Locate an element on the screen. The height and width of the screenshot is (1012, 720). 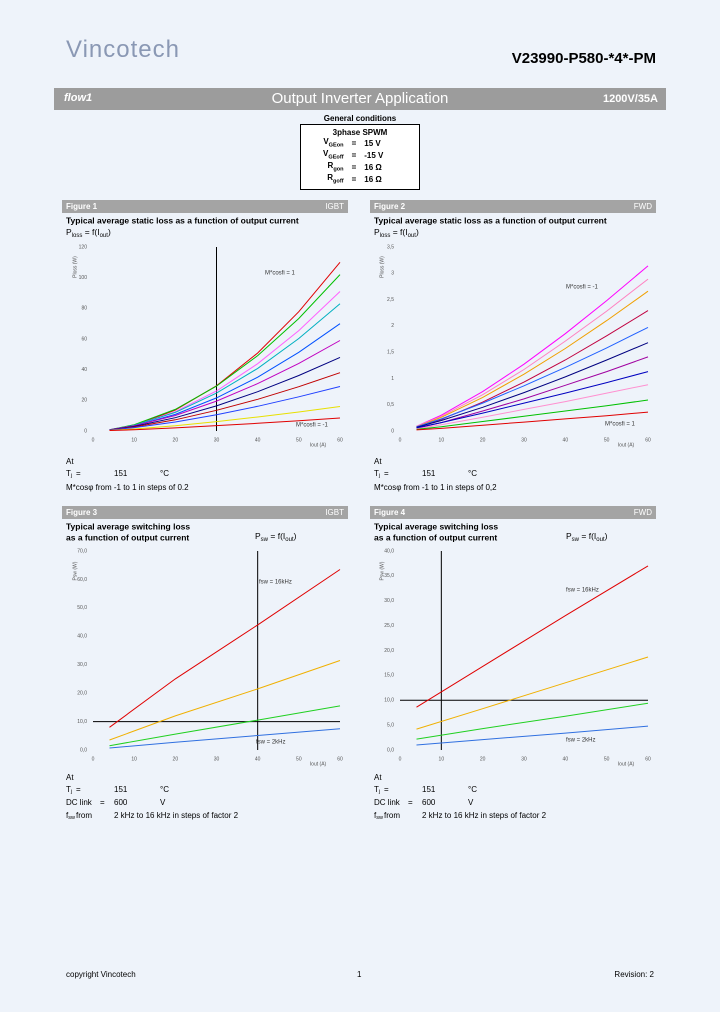
device-label: FWD is located at coordinates (643, 512).